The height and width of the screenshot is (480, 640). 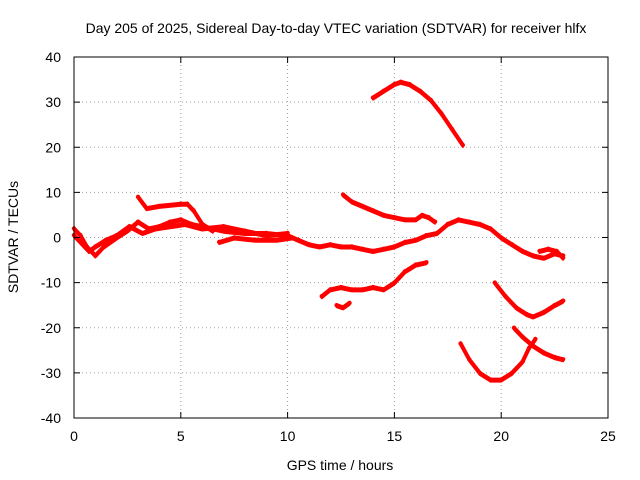 What do you see at coordinates (74, 436) in the screenshot?
I see `x-tick-label: 0` at bounding box center [74, 436].